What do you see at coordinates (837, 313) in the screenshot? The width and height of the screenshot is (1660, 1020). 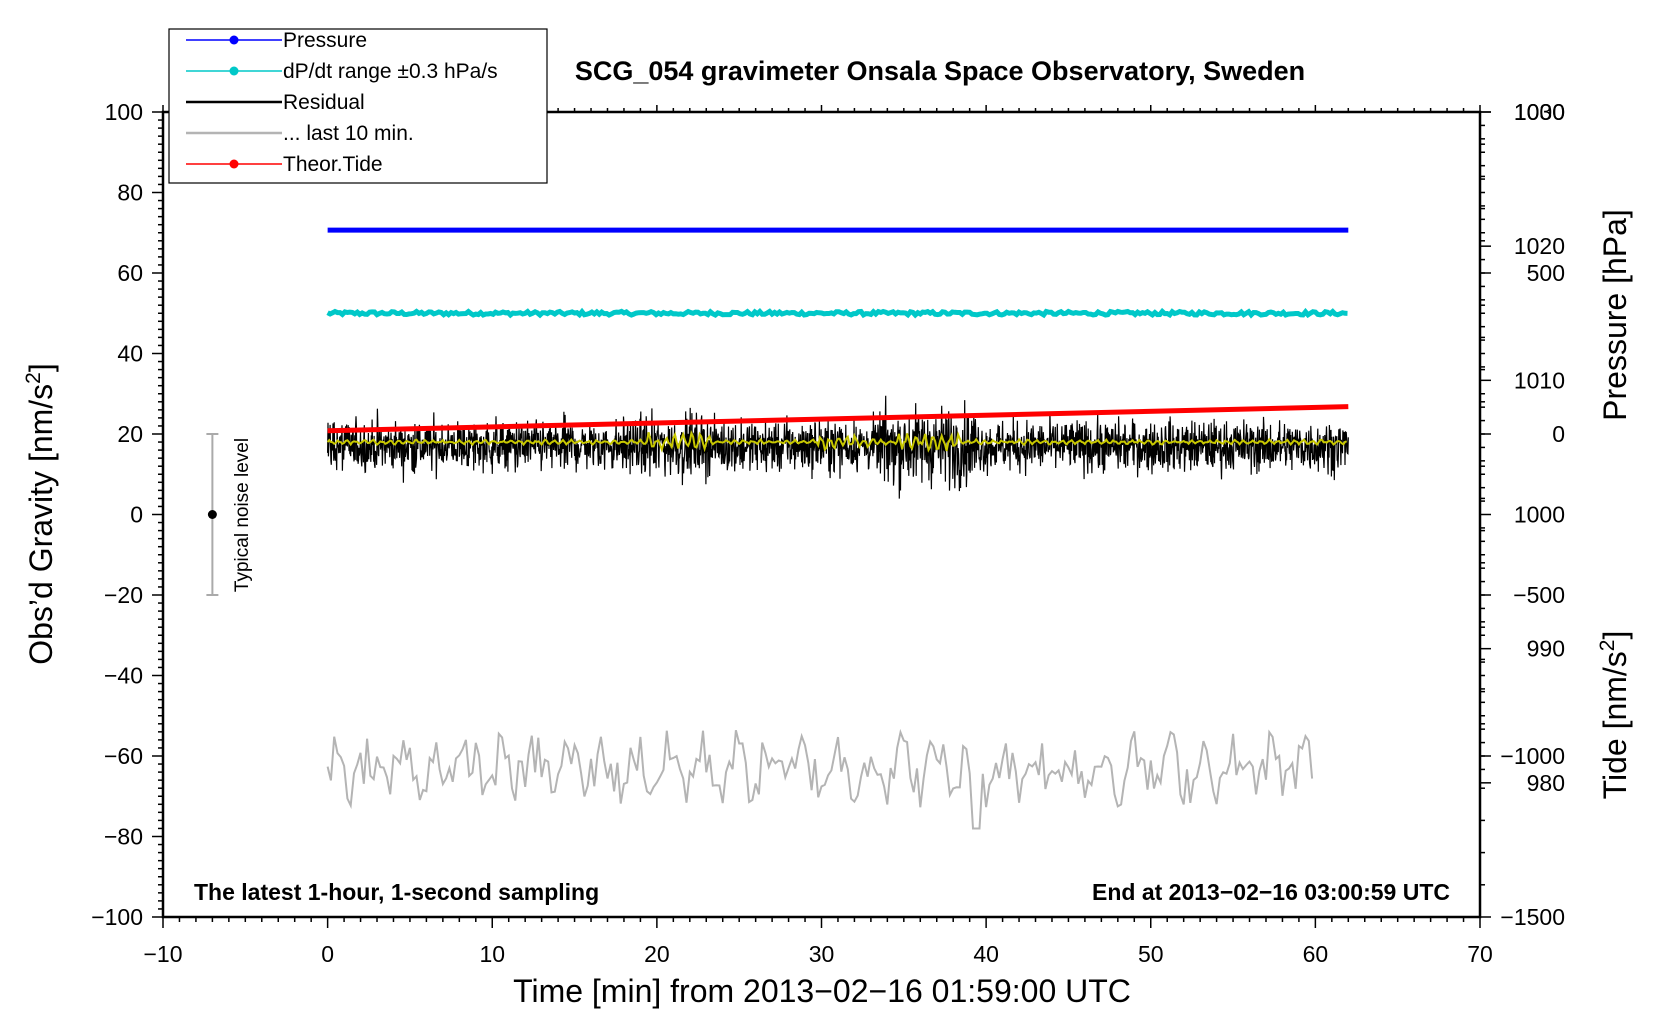 I see `series-dpdt-line` at bounding box center [837, 313].